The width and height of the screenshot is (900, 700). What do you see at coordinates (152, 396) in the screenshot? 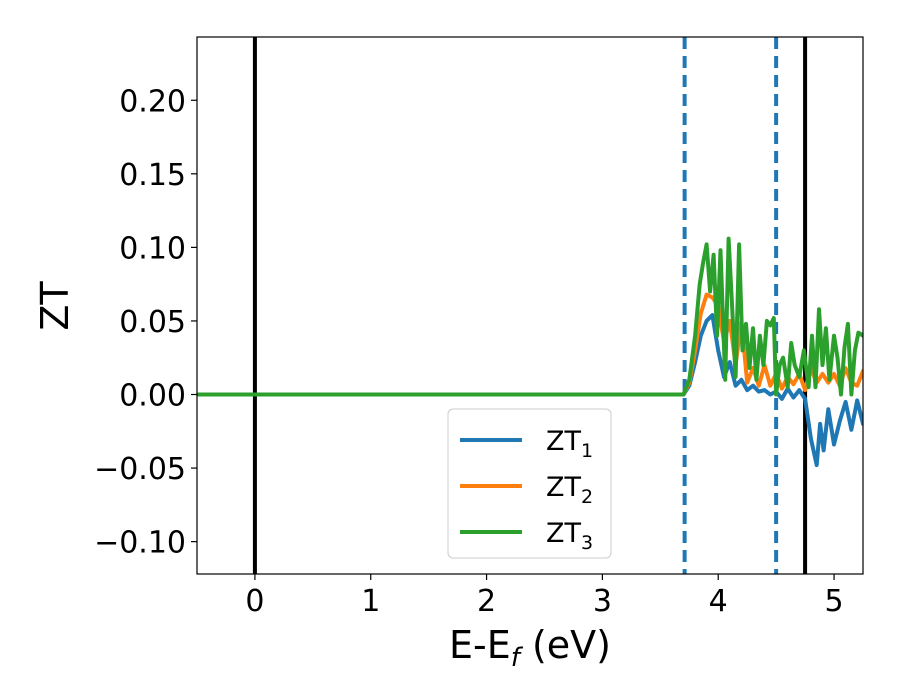
I see `y-tick-label: 0.00` at bounding box center [152, 396].